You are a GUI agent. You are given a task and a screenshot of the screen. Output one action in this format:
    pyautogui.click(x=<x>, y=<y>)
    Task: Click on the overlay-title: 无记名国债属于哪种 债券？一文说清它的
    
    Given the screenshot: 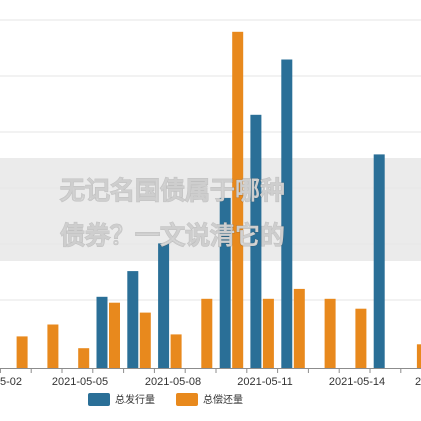 What is the action you would take?
    pyautogui.click(x=173, y=213)
    